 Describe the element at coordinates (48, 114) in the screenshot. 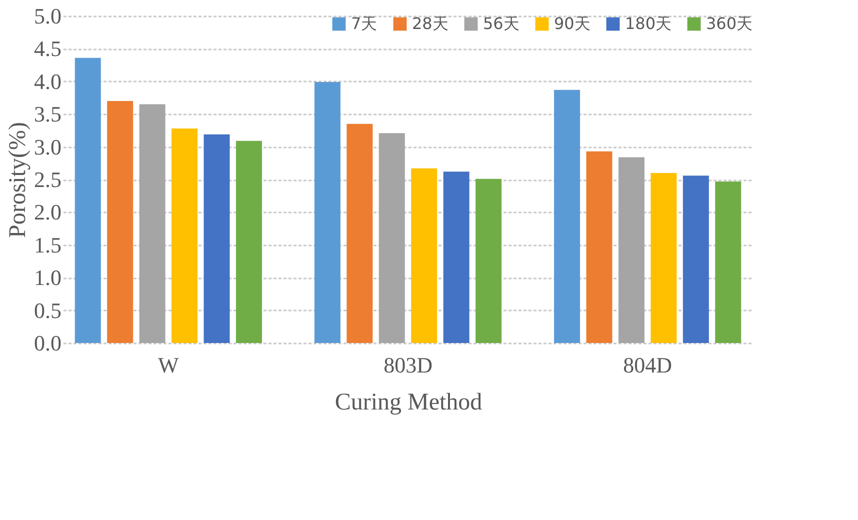

I see `y-tick-label: 3.5` at that location.